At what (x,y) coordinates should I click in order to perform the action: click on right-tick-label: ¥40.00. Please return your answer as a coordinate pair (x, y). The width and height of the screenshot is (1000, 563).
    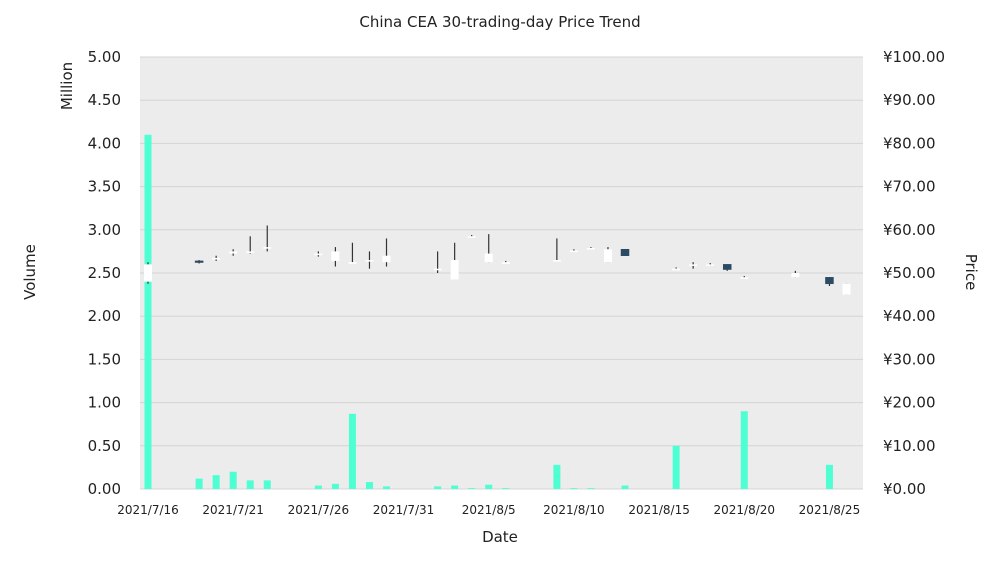
    Looking at the image, I should click on (909, 316).